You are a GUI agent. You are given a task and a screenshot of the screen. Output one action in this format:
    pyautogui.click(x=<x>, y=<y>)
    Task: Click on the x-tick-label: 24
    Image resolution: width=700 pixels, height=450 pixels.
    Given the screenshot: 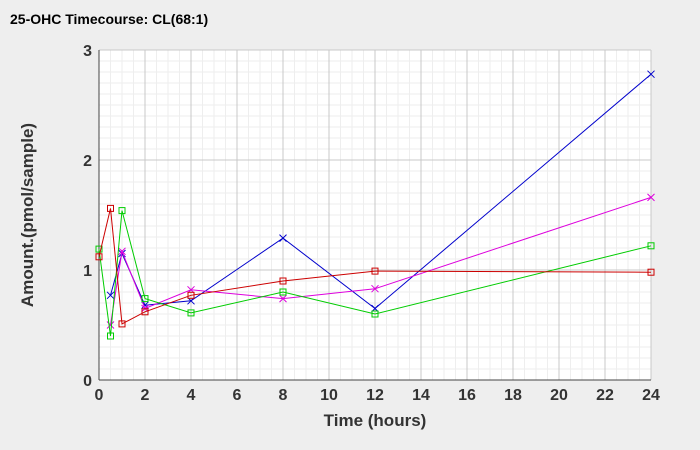 What is the action you would take?
    pyautogui.click(x=651, y=395)
    